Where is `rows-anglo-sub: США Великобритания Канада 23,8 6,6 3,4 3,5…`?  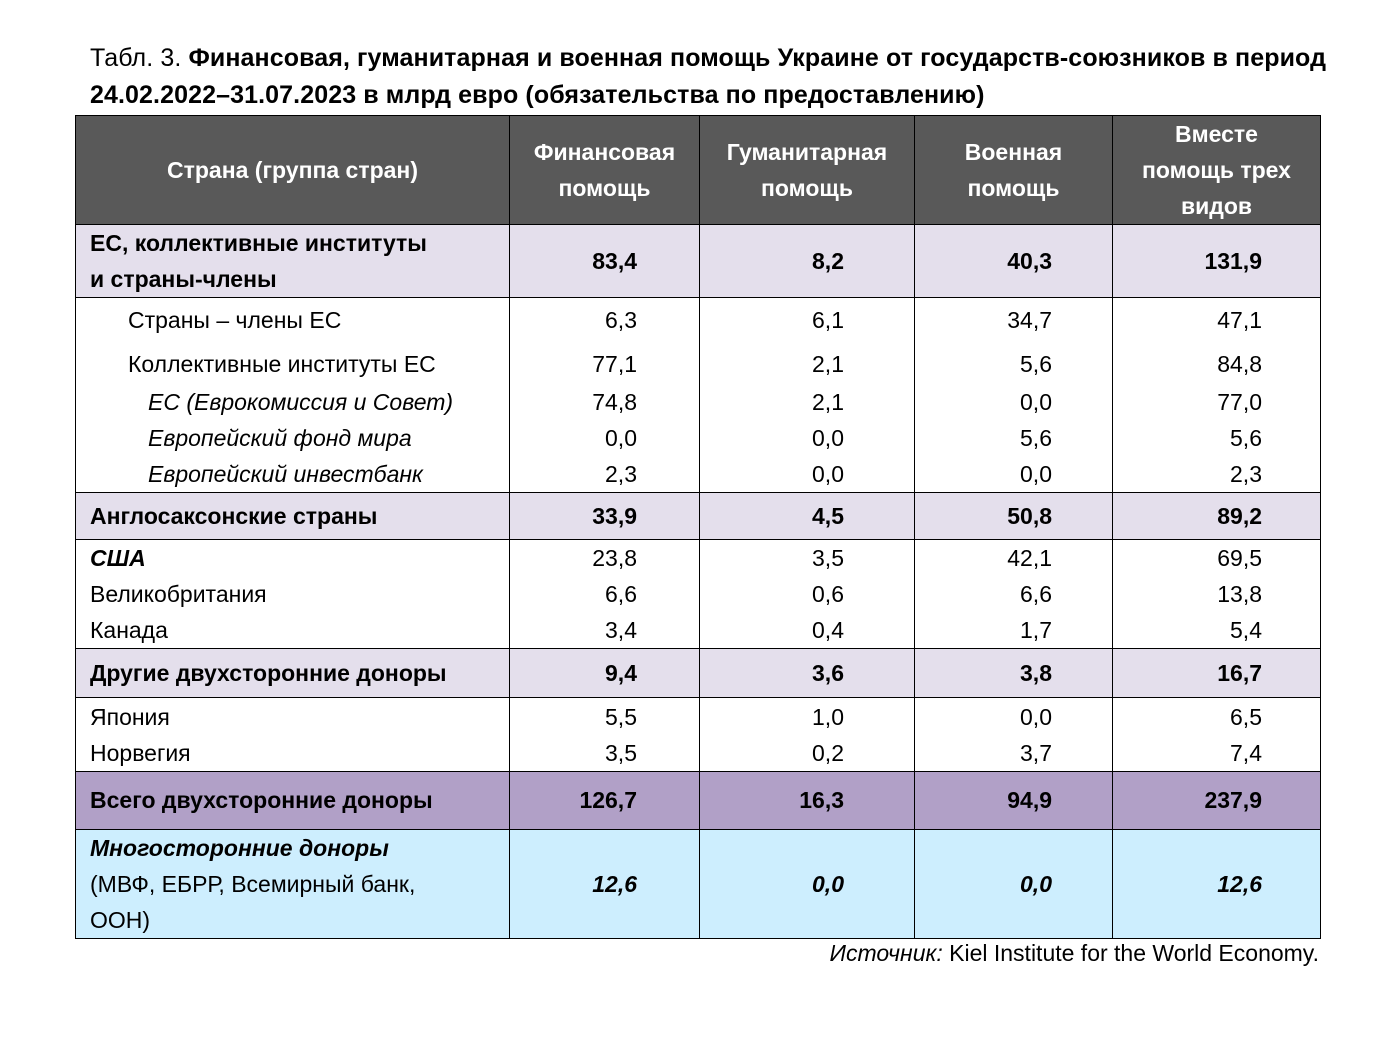
rows-anglo-sub: США Великобритания Канада 23,8 6,6 3,4 3,5… is located at coordinates (698, 594).